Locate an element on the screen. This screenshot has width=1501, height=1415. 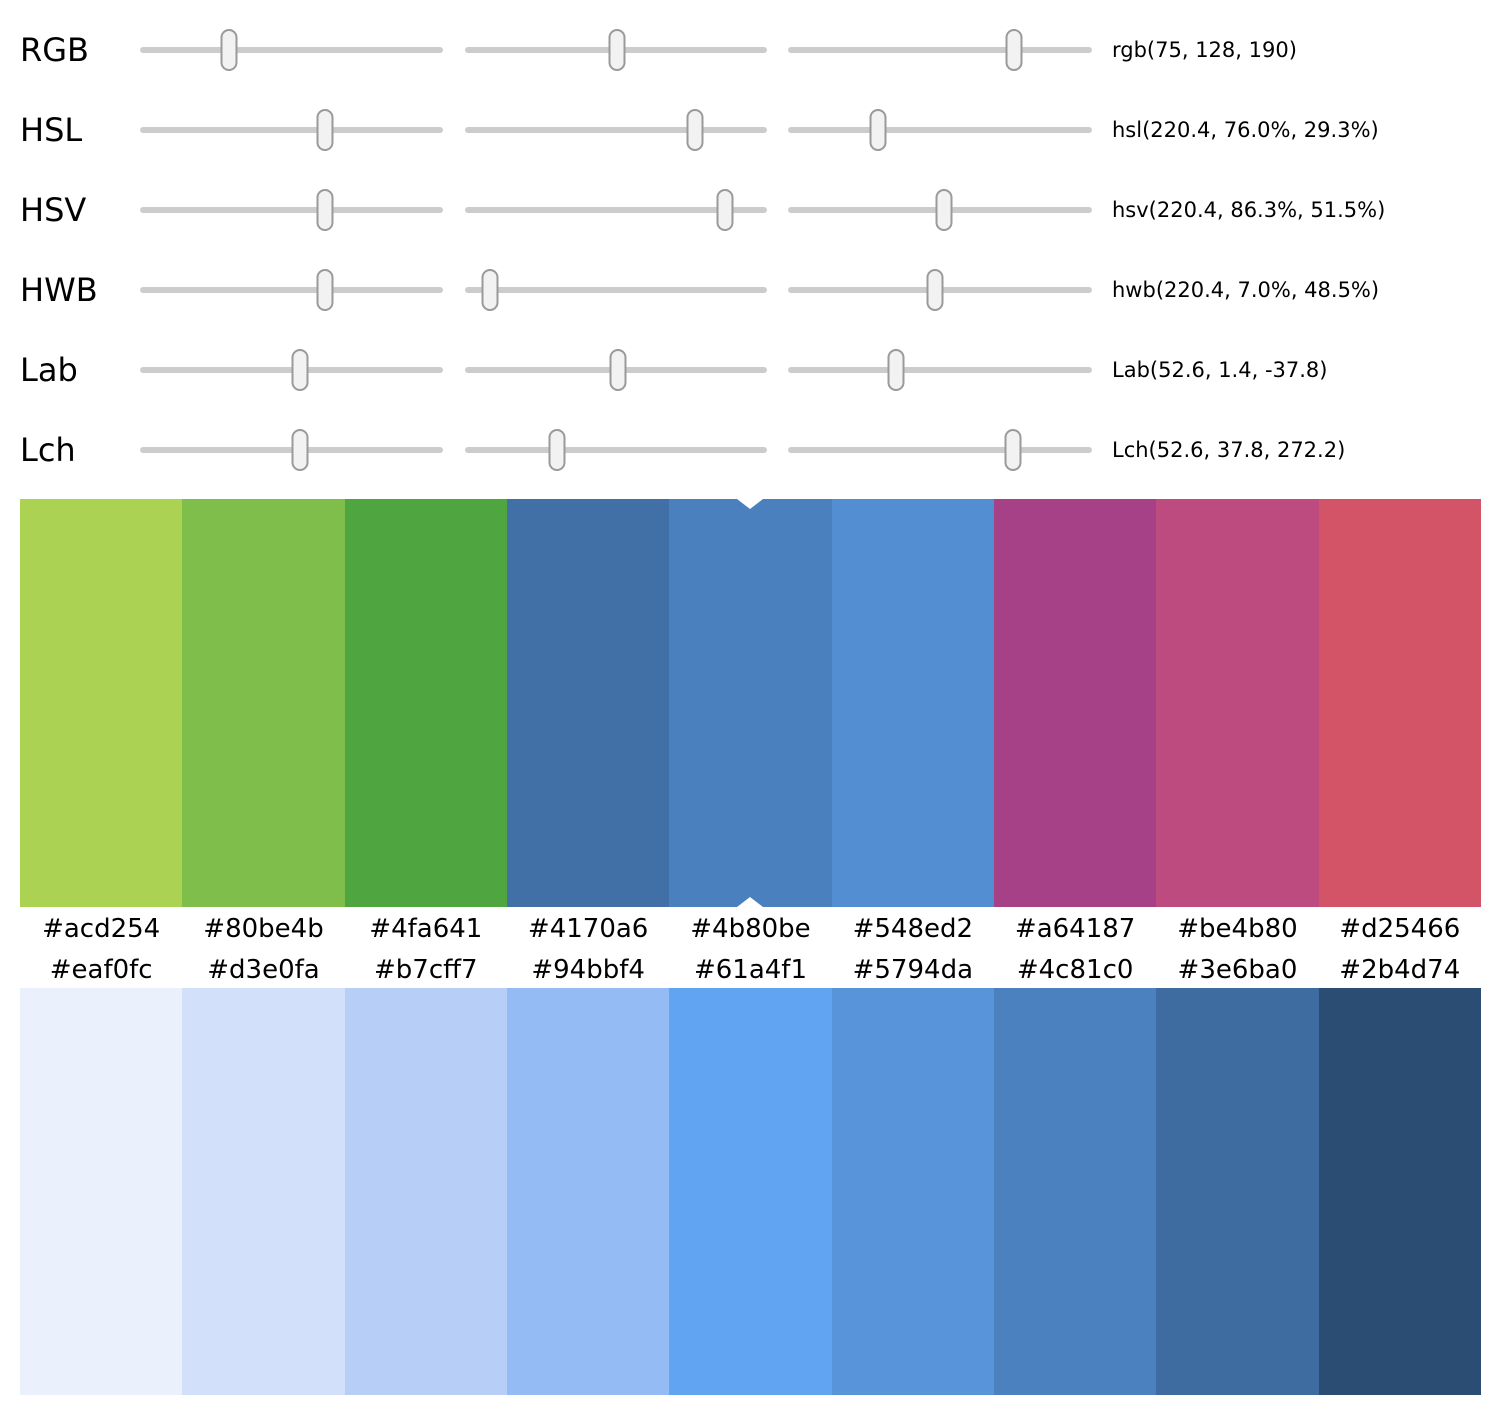
lab-slider-track-b is located at coordinates (940, 370).